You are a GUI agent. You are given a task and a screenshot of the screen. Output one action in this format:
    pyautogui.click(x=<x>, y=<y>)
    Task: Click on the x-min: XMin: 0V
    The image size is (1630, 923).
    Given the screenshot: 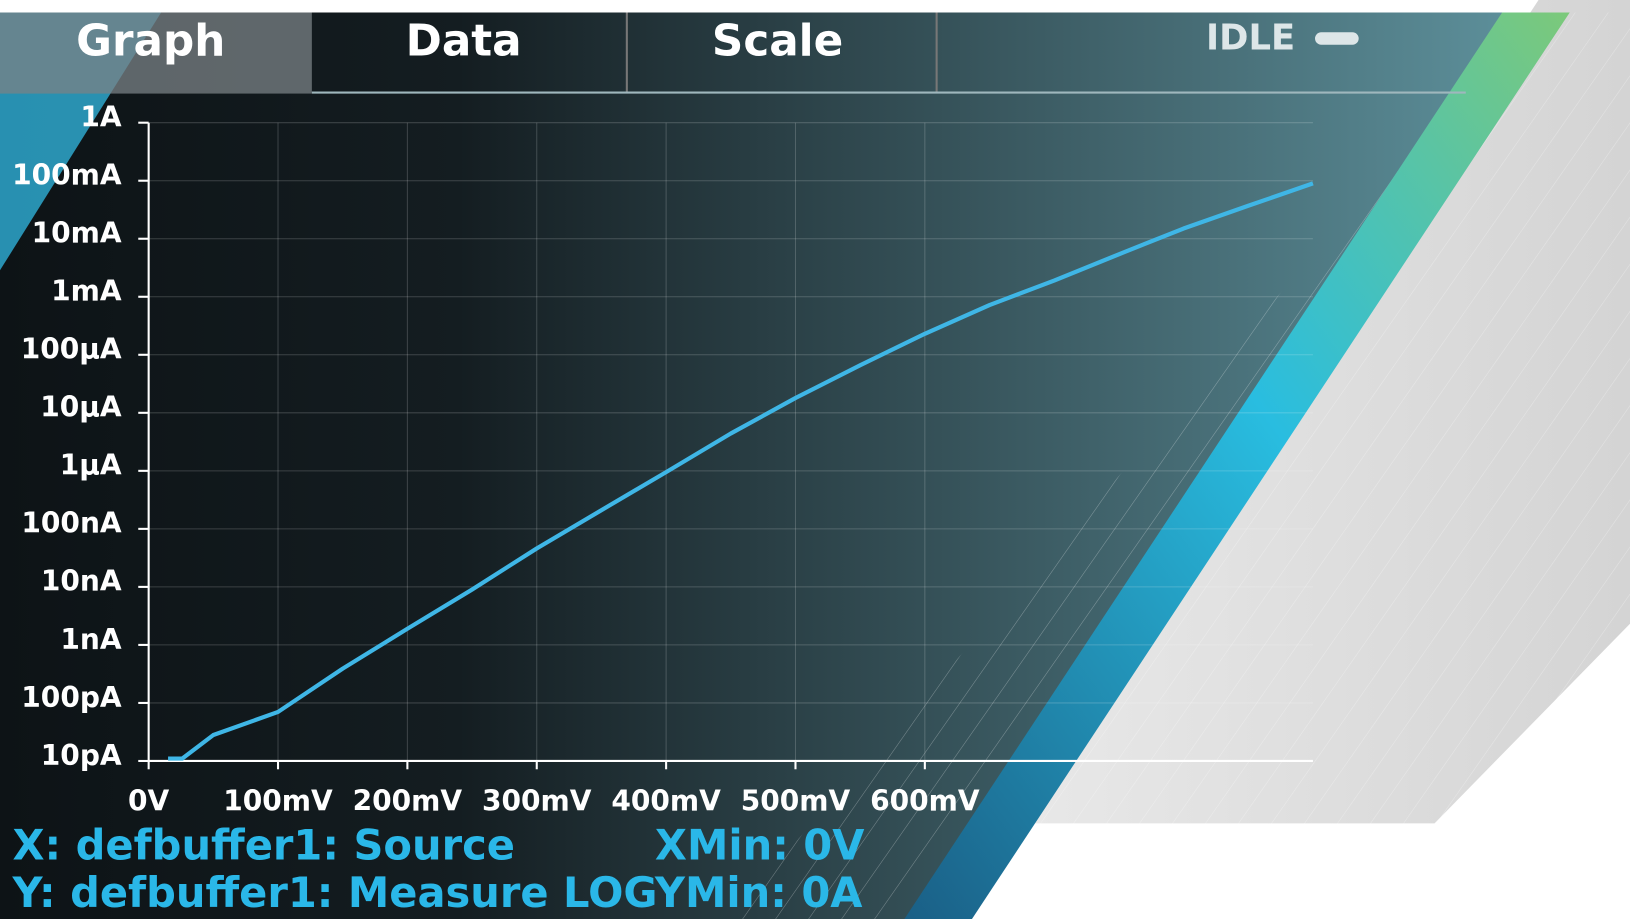 What is the action you would take?
    pyautogui.click(x=760, y=844)
    